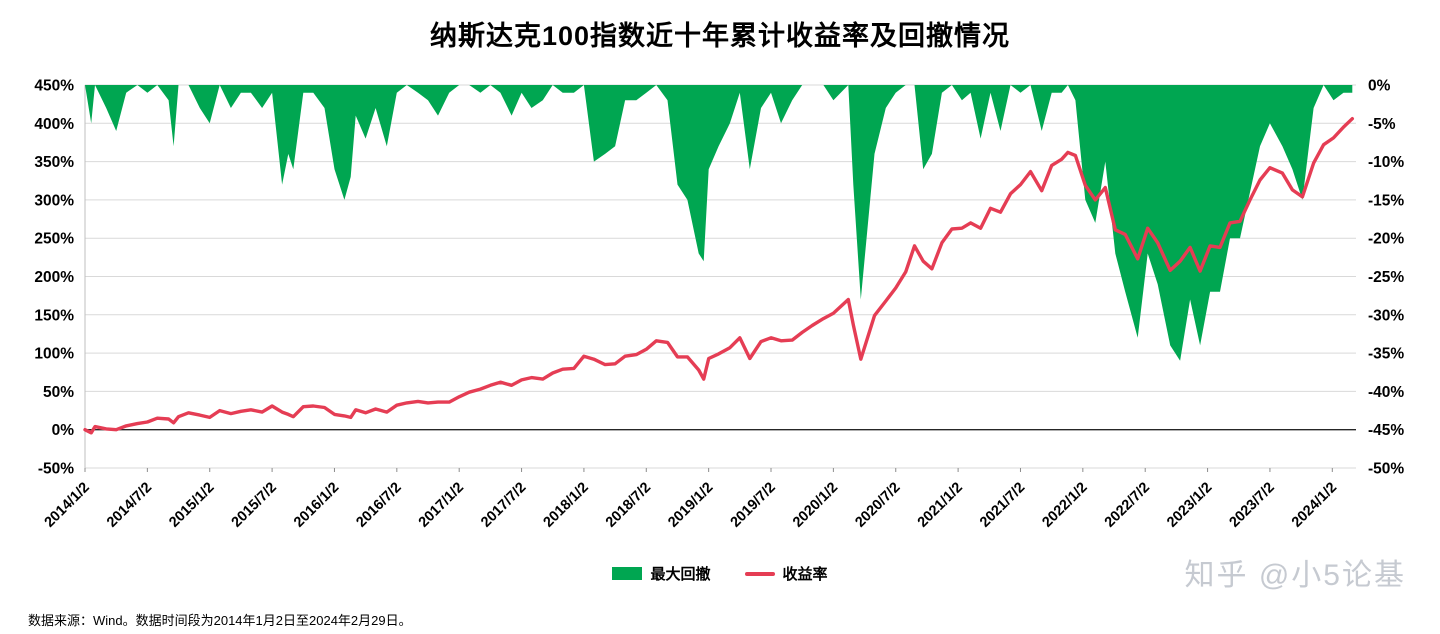  What do you see at coordinates (1386, 430) in the screenshot?
I see `right-axis-tick-label: -45%` at bounding box center [1386, 430].